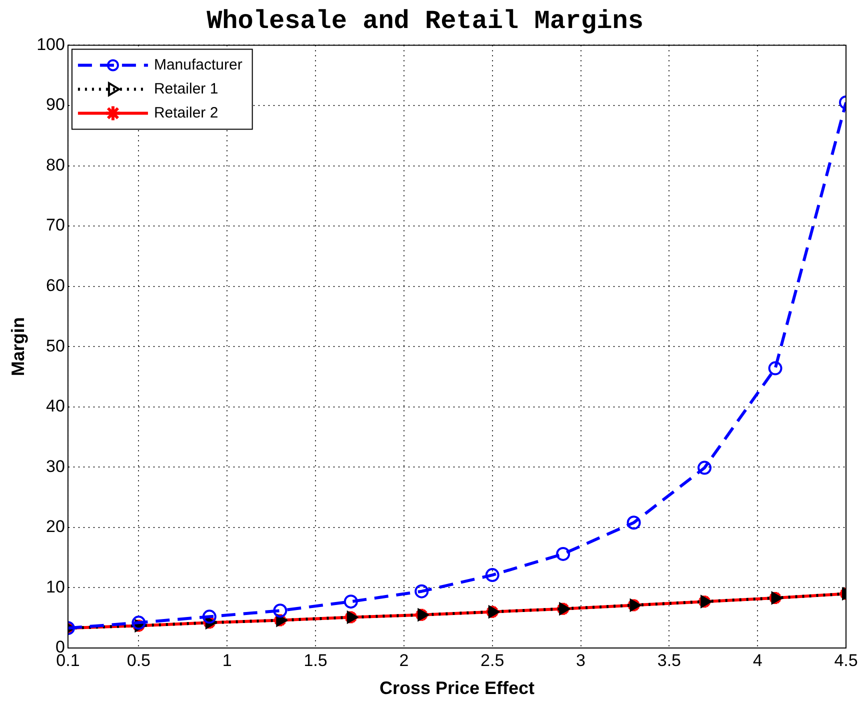  What do you see at coordinates (55, 346) in the screenshot?
I see `y-tick-label: 50` at bounding box center [55, 346].